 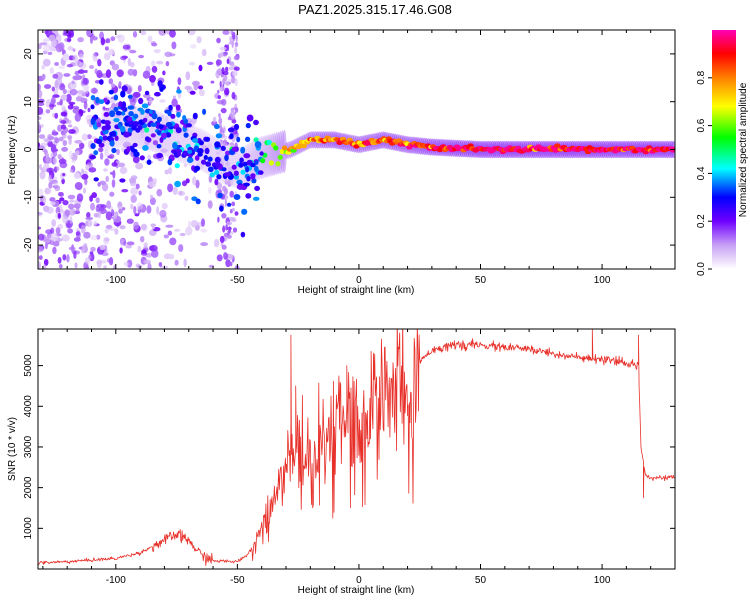 What do you see at coordinates (743, 149) in the screenshot?
I see `colorbar-label: Normalized spectral amplitude` at bounding box center [743, 149].